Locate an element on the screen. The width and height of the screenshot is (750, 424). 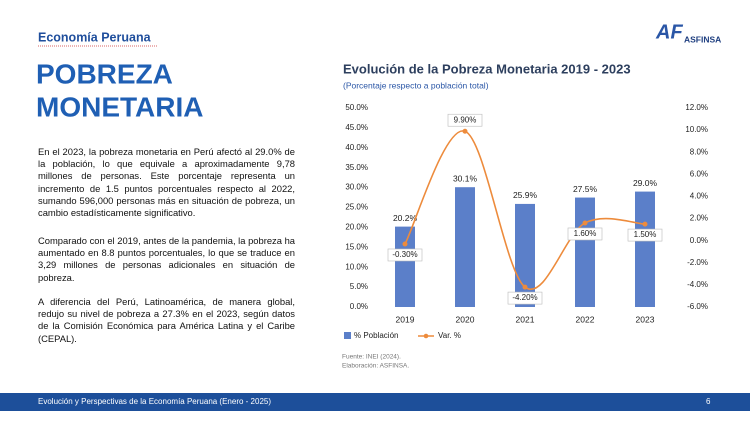
y-tick-label: 45.0% is located at coordinates (356, 127).